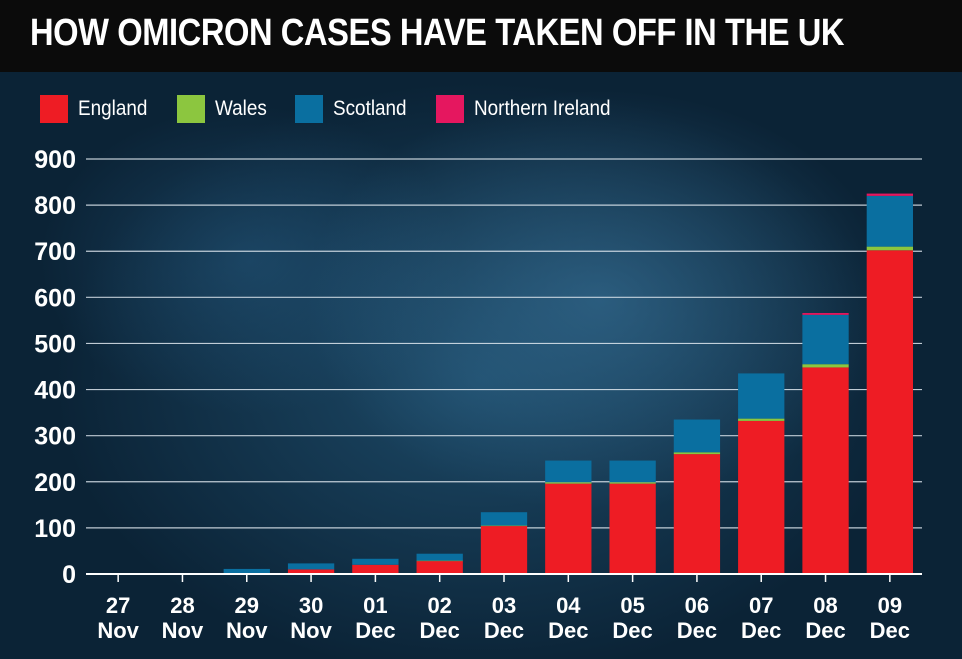 Image resolution: width=962 pixels, height=659 pixels. I want to click on y-tick-label: 300, so click(55, 437).